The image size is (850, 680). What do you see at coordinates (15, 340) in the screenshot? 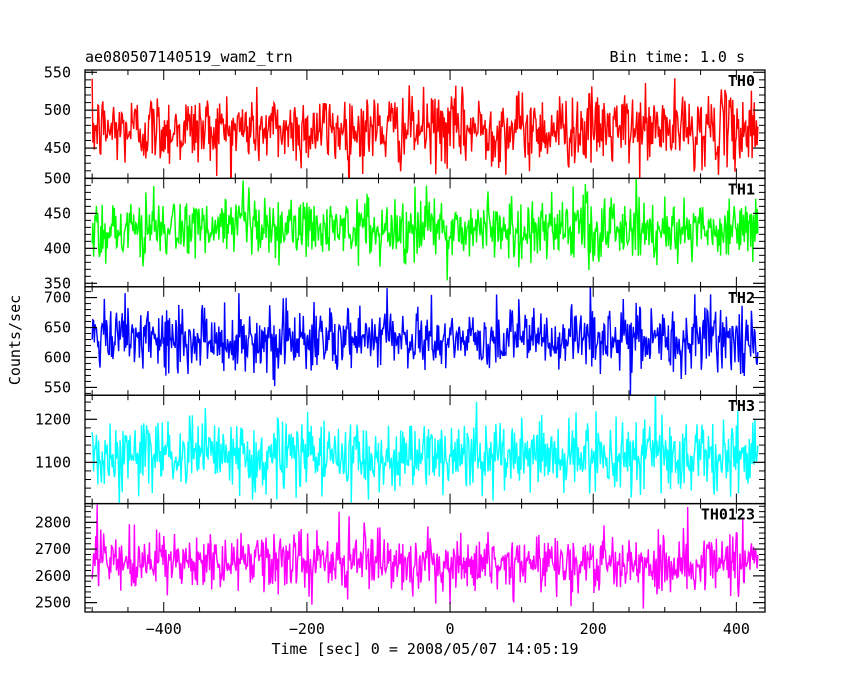
I see `y-axis-label: Counts/sec` at bounding box center [15, 340].